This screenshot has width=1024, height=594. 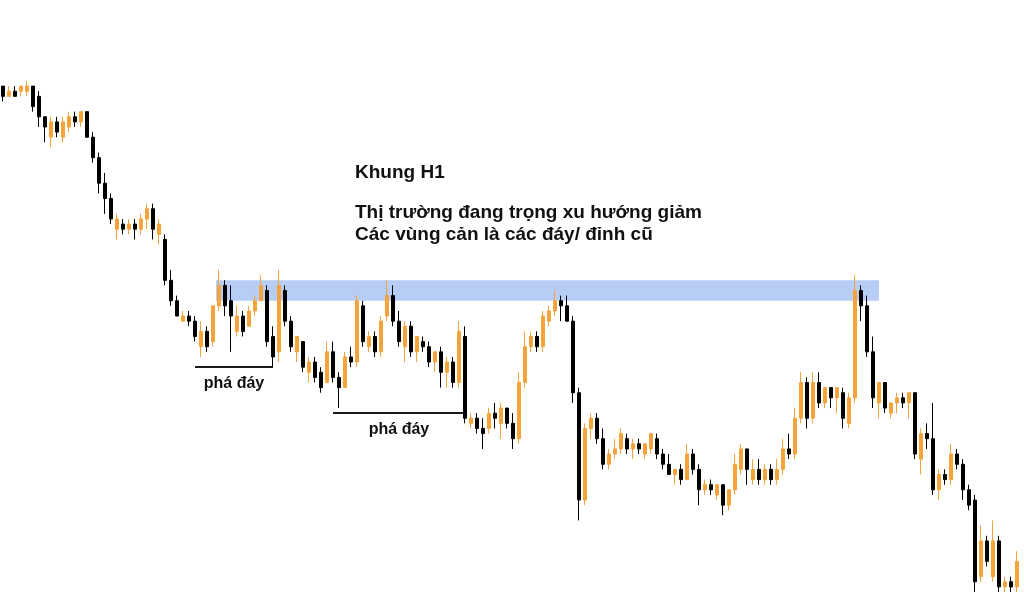 I want to click on text: Khung H1, so click(x=400, y=171).